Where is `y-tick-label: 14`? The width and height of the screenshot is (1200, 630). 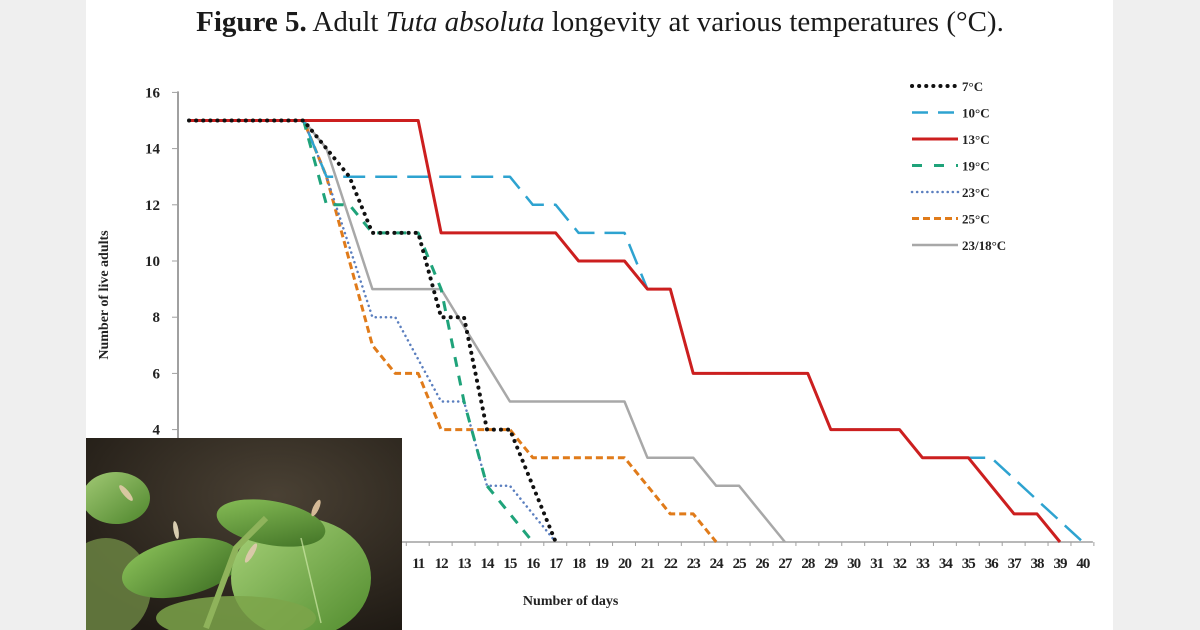
y-tick-label: 14 is located at coordinates (153, 150).